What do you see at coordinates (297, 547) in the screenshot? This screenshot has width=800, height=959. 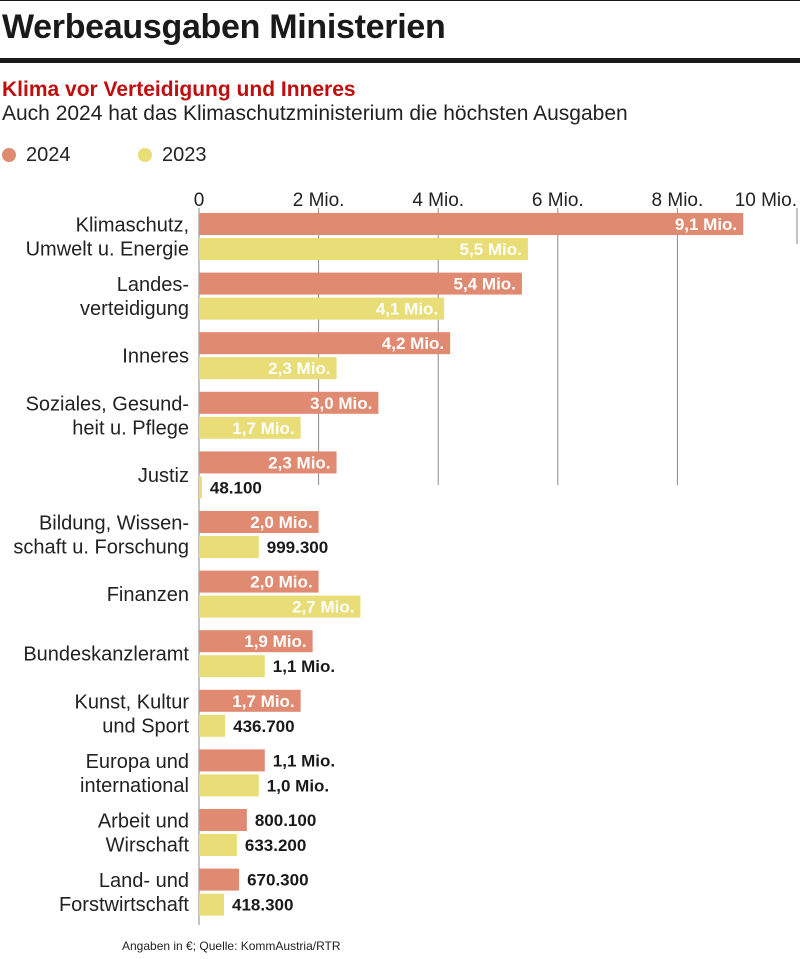 I see `data-label-2023-5: 999.300` at bounding box center [297, 547].